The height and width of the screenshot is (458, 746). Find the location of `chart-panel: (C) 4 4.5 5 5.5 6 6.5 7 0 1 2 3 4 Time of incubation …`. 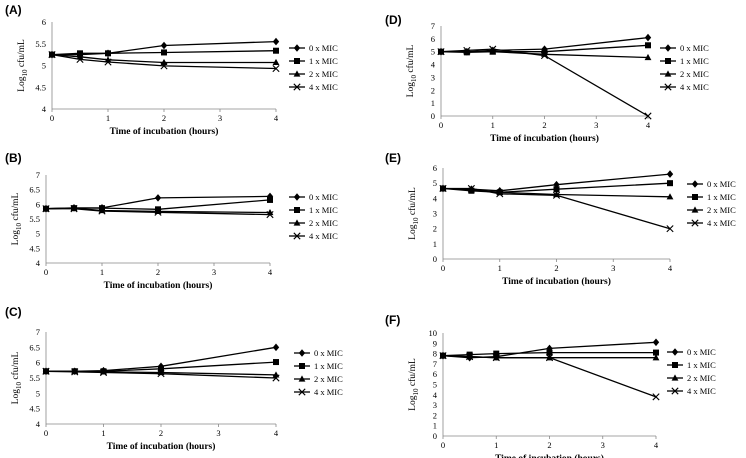

chart-panel: (C) 4 4.5 5 5.5 6 6.5 7 0 1 2 3 4 Time of incubation … is located at coordinates (174, 378).